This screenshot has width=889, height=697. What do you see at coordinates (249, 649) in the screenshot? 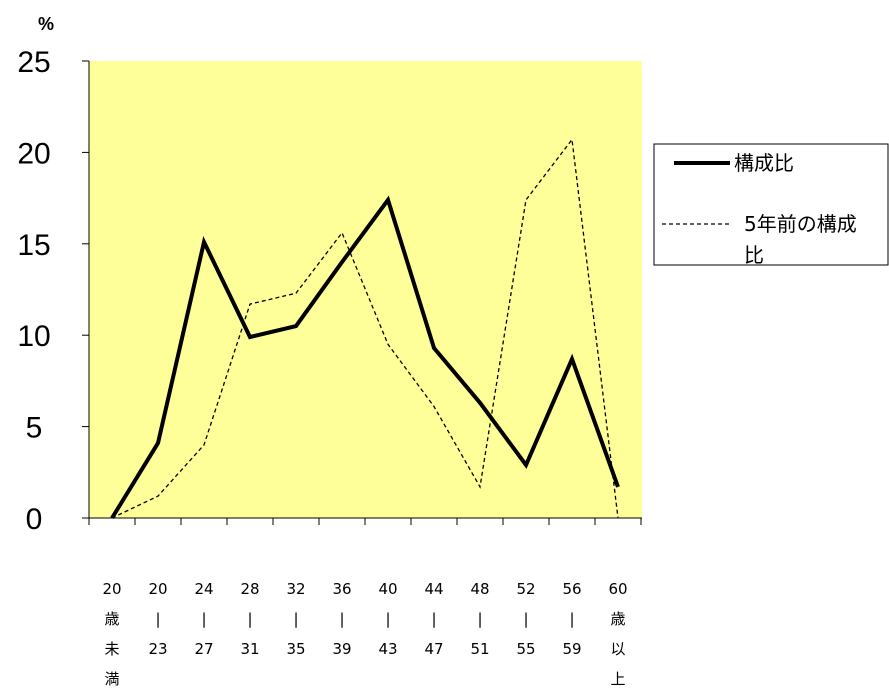
I see `x-tick-label-line: 31` at bounding box center [249, 649].